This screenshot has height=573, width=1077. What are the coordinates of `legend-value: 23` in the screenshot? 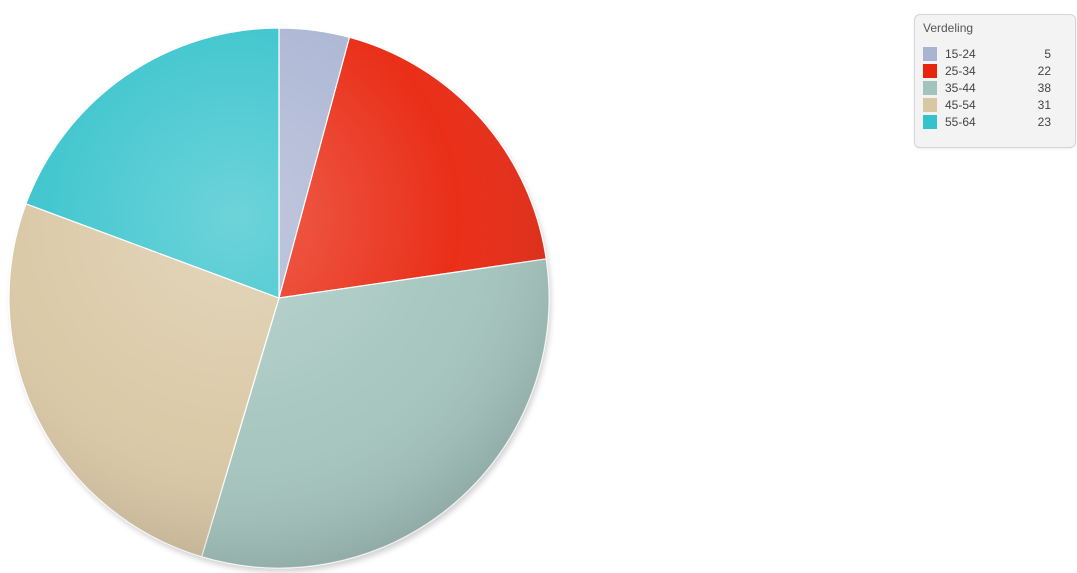 It's located at (1044, 121).